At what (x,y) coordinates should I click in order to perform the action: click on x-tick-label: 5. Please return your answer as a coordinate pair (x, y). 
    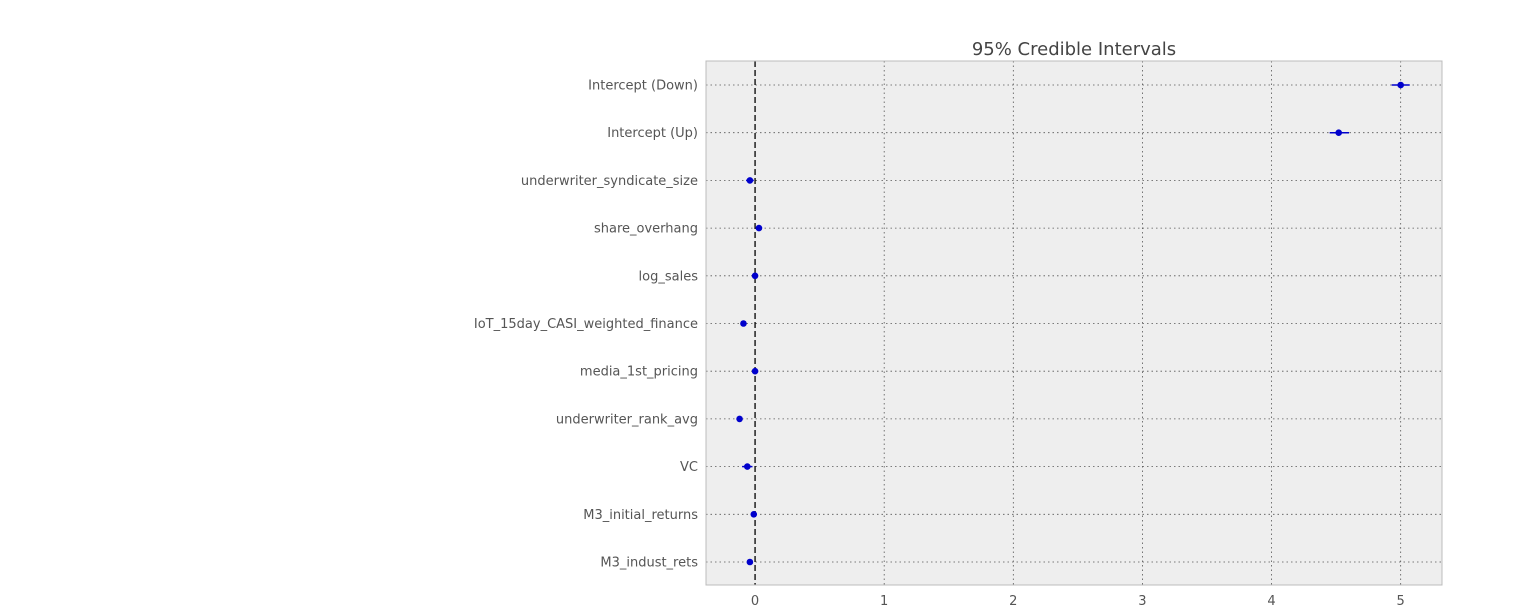
    Looking at the image, I should click on (1401, 601).